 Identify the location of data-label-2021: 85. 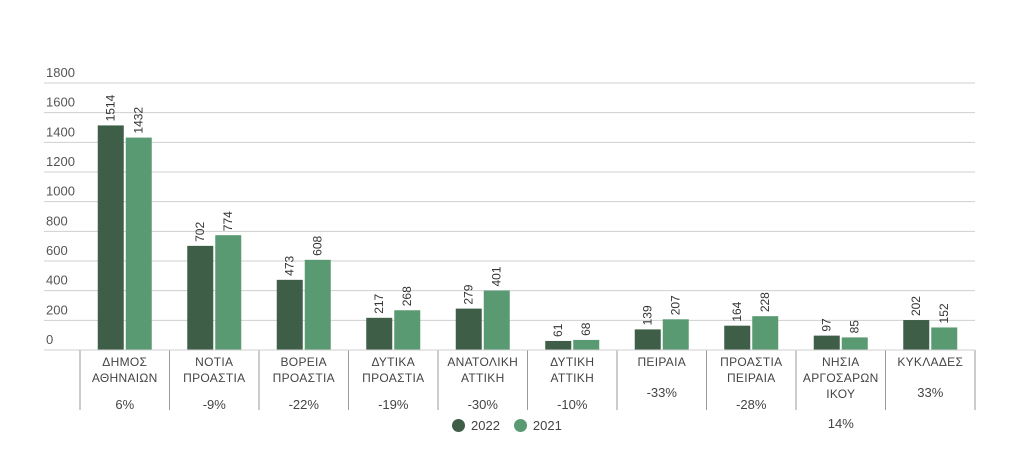
(855, 327).